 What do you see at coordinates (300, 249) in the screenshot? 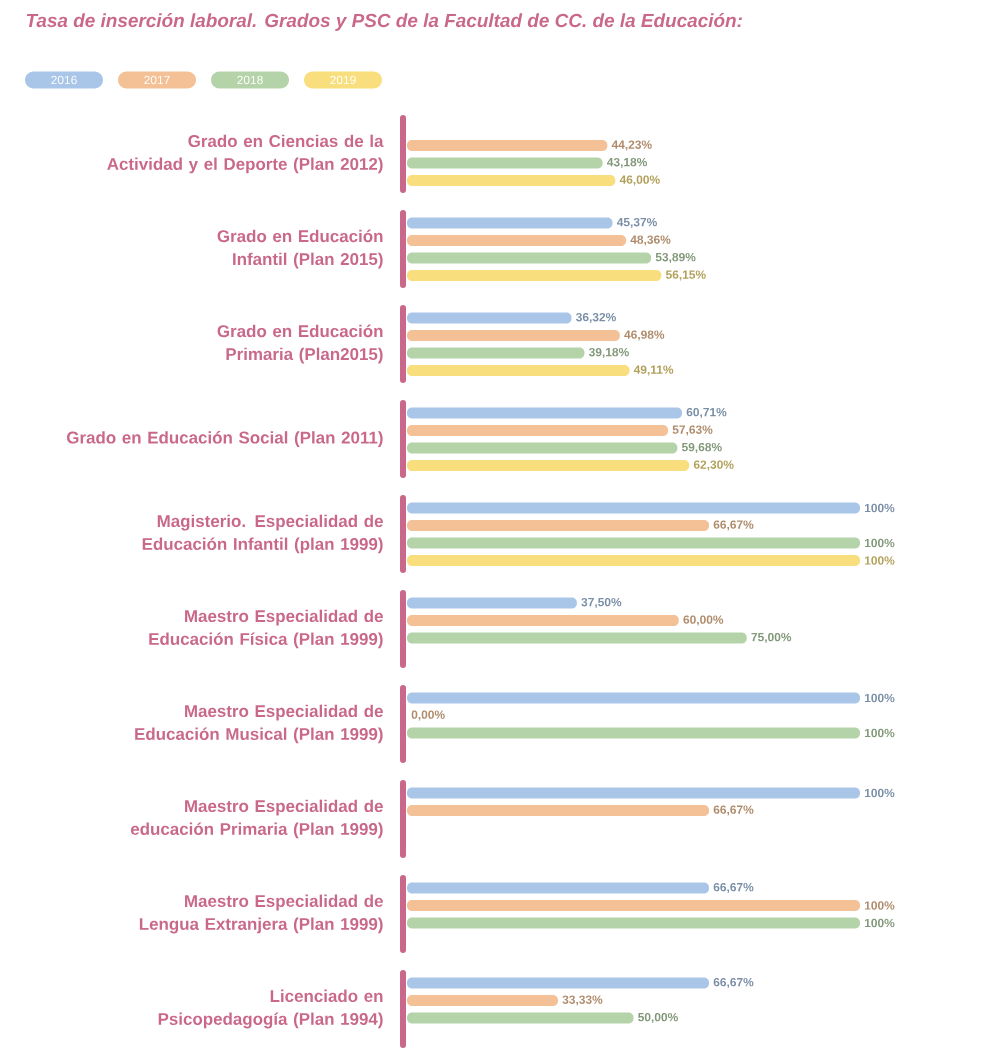
I see `y-tick-label: Grado en Educación Infantil (Plan 2015)` at bounding box center [300, 249].